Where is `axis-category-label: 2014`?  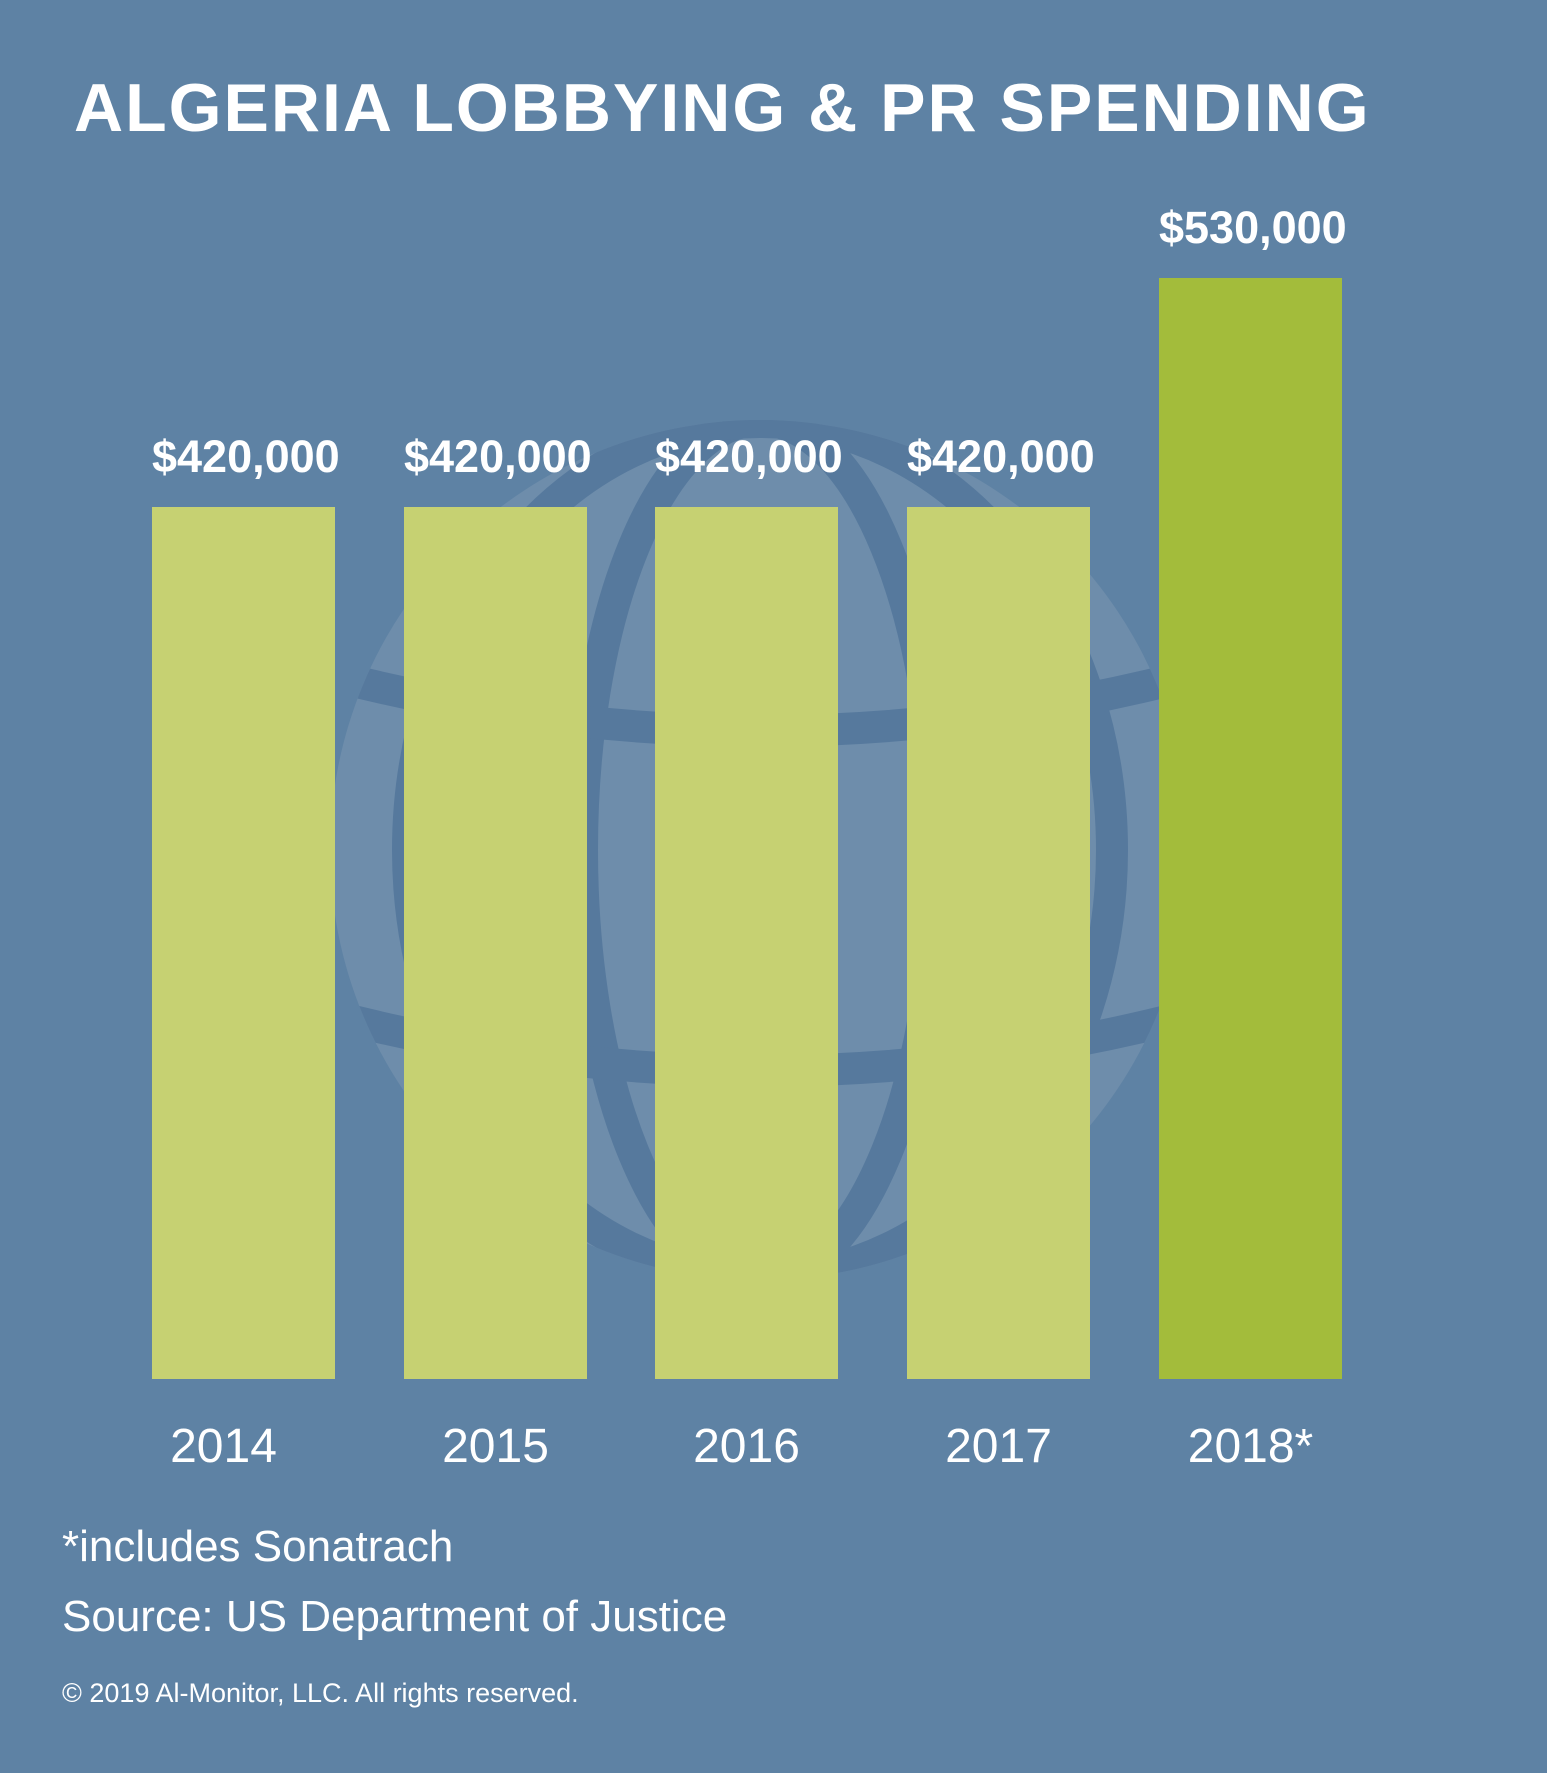
axis-category-label: 2014 is located at coordinates (223, 1446).